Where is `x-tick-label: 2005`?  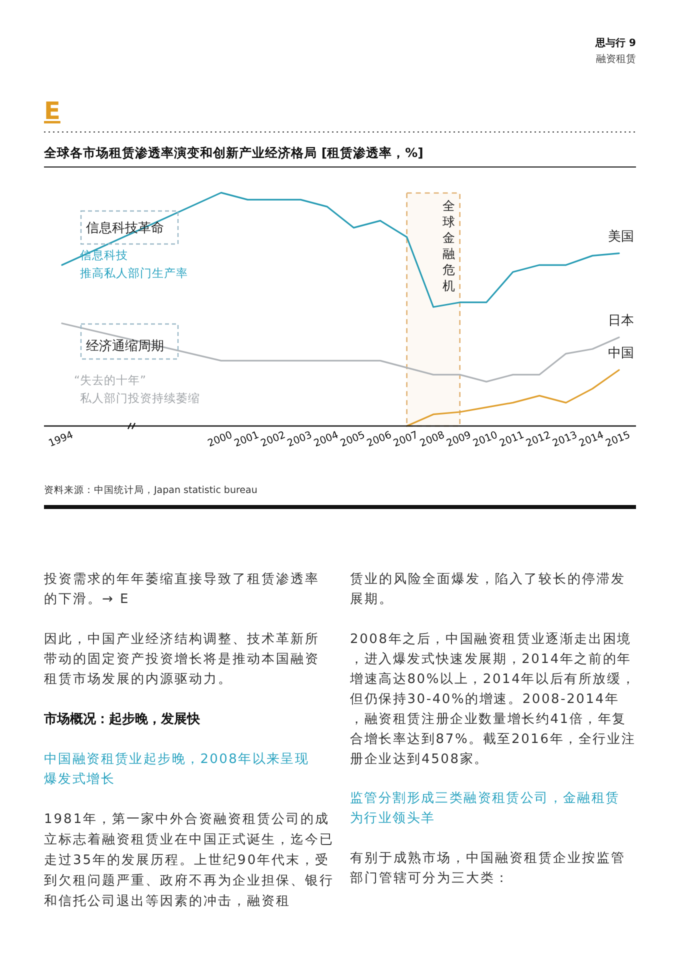 x-tick-label: 2005 is located at coordinates (352, 440).